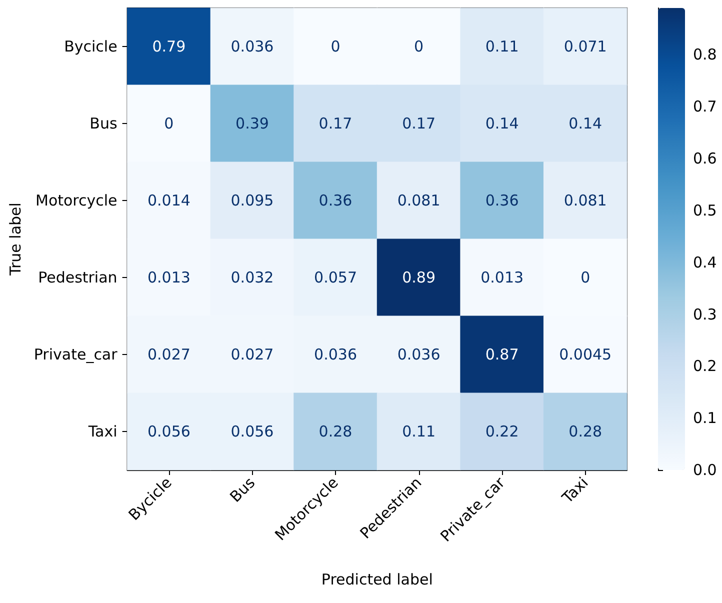 This screenshot has width=722, height=603. What do you see at coordinates (15, 239) in the screenshot?
I see `y-axis-title: True label` at bounding box center [15, 239].